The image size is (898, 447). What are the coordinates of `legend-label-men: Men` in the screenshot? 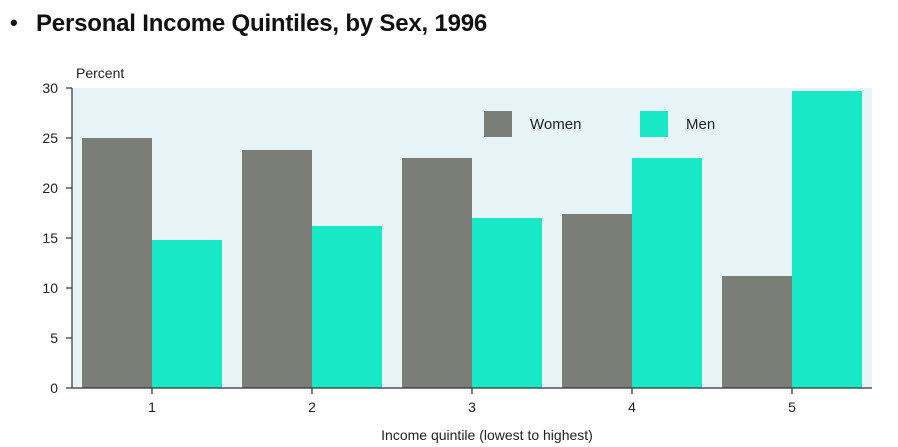 It's located at (700, 124).